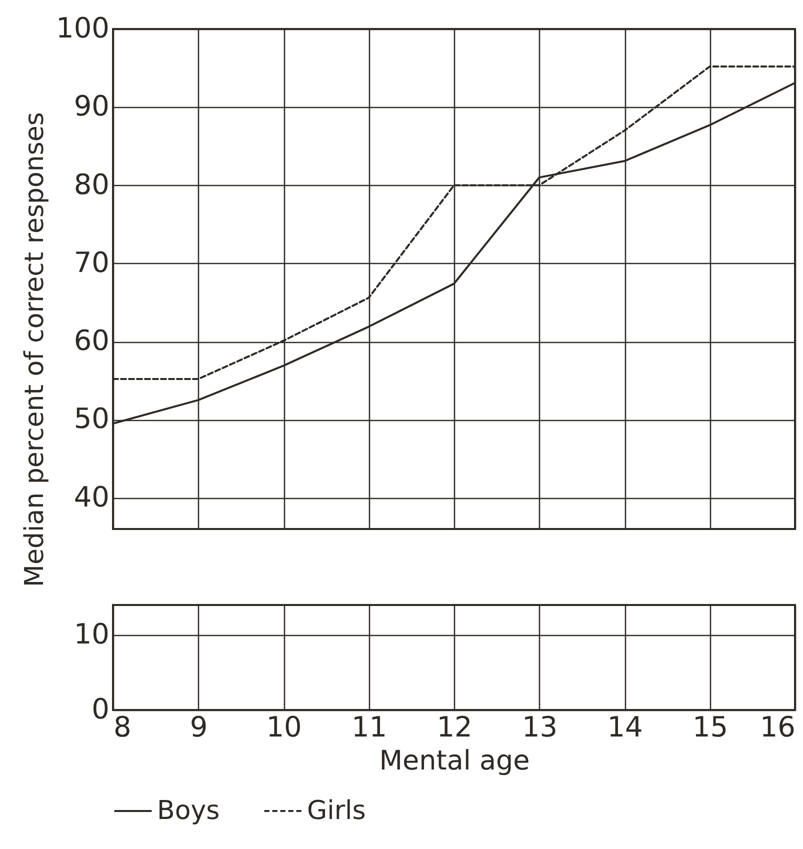  Describe the element at coordinates (92, 497) in the screenshot. I see `y-tick-label: 40` at that location.